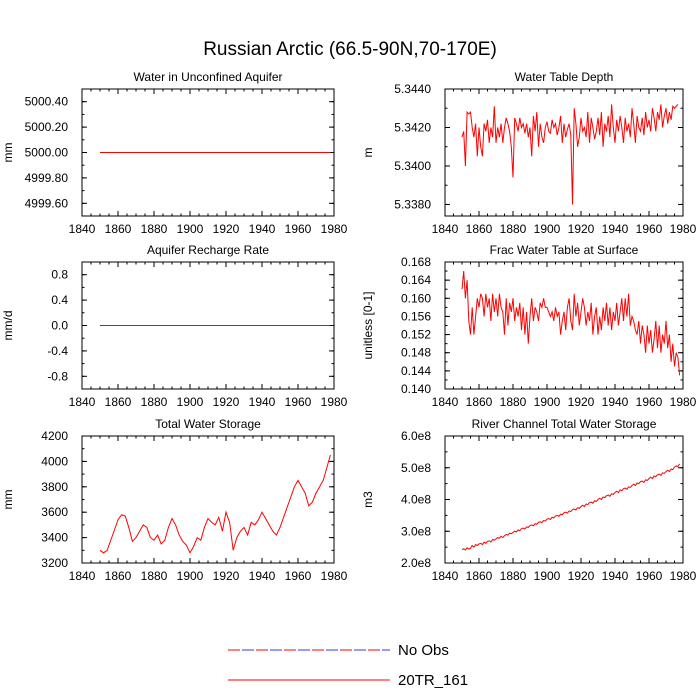 The width and height of the screenshot is (700, 700). What do you see at coordinates (433, 680) in the screenshot?
I see `legend-label-20tr-161: 20TR_161` at bounding box center [433, 680].